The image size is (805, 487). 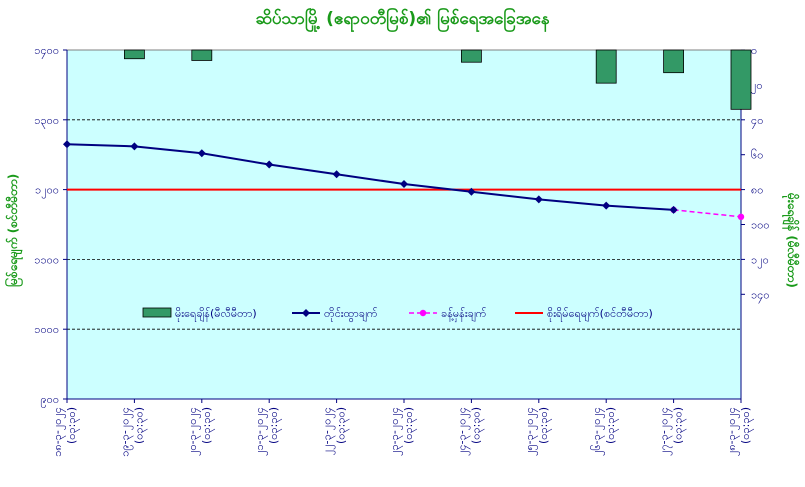 I want to click on legend-label-warning: စိုးရိမ်ရေမျက်(စင်တီမီတာ), so click(x=600, y=314).